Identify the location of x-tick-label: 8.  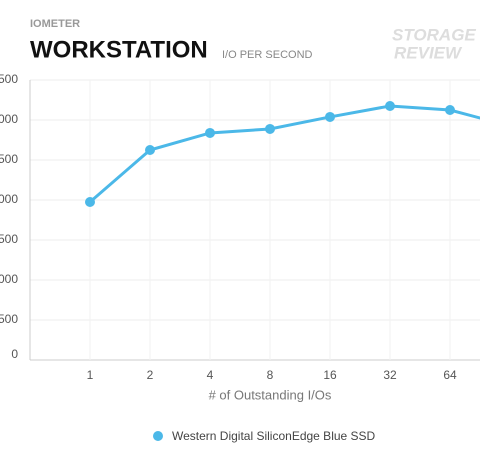
(270, 375).